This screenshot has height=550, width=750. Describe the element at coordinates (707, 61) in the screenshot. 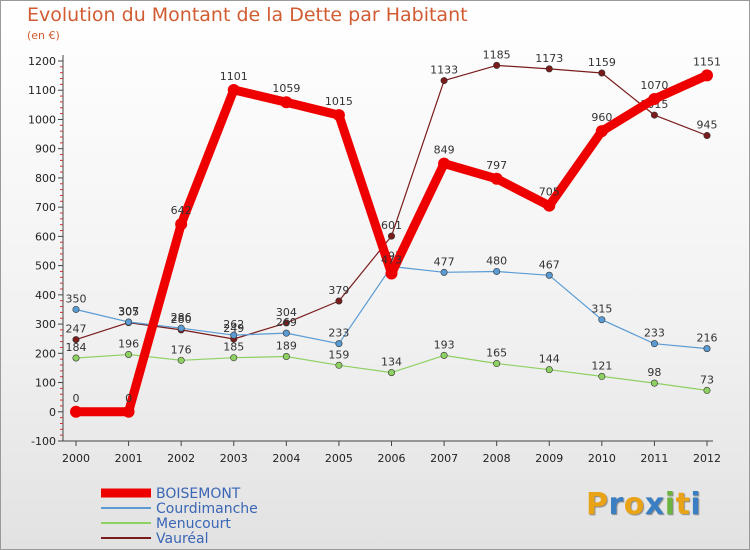

I see `data-label: 1151` at that location.